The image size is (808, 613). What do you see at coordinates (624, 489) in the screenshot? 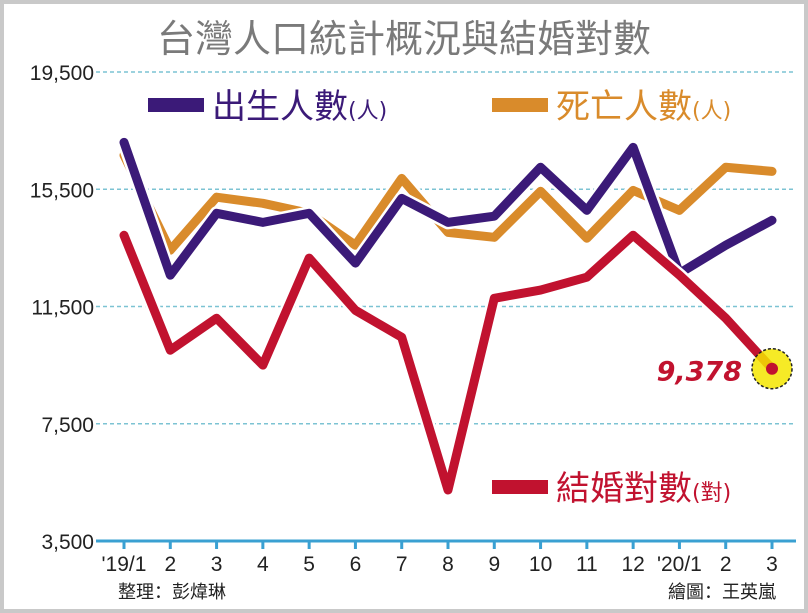
I see `legend-name: 結婚對數` at bounding box center [624, 489].